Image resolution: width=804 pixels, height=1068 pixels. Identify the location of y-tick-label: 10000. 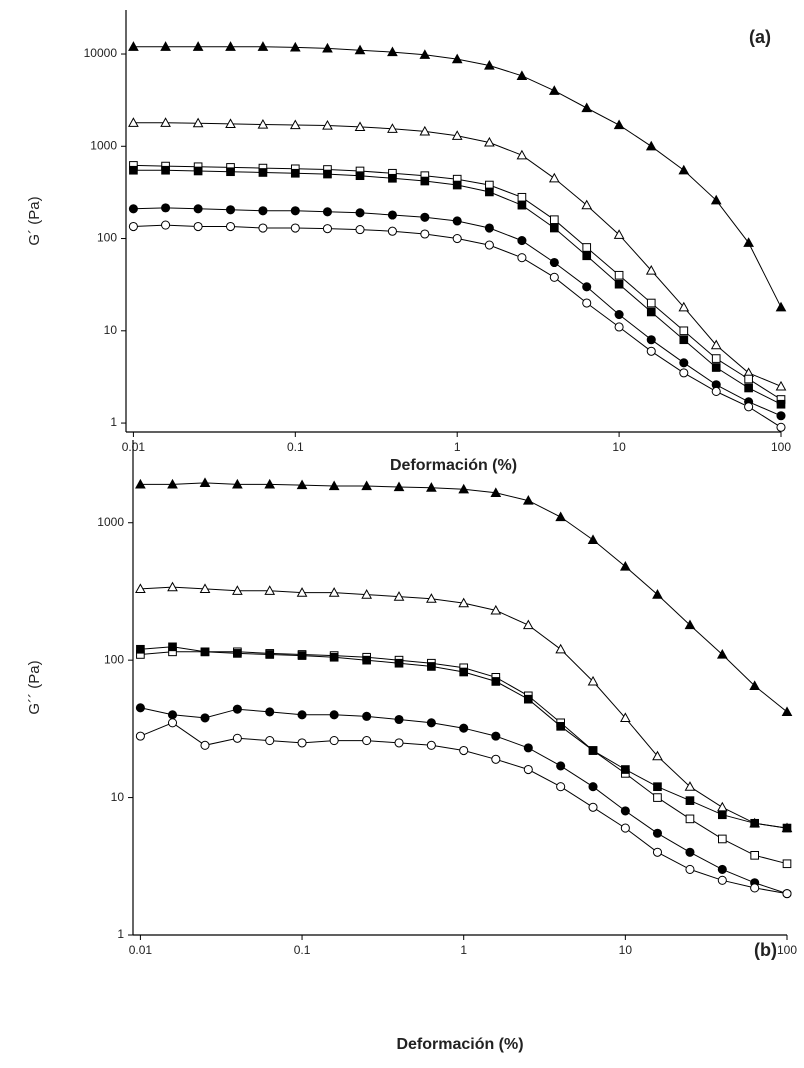
(101, 53).